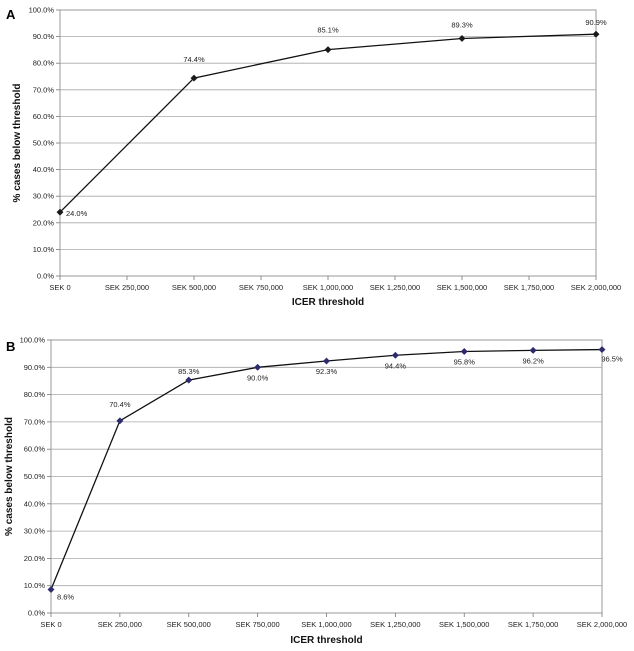 The height and width of the screenshot is (651, 634). Describe the element at coordinates (189, 371) in the screenshot. I see `data-label: 85.3%` at that location.